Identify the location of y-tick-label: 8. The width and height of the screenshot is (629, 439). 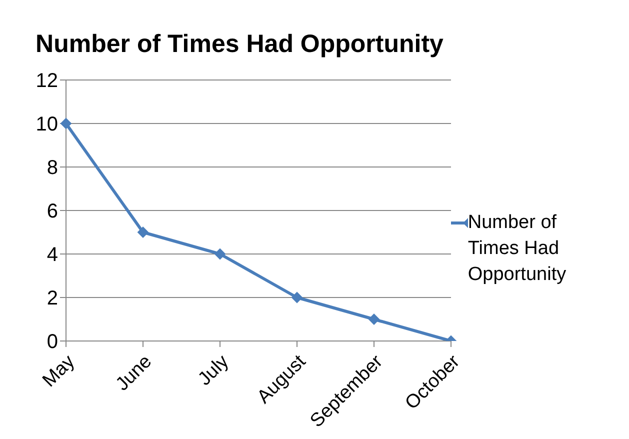
(52, 168).